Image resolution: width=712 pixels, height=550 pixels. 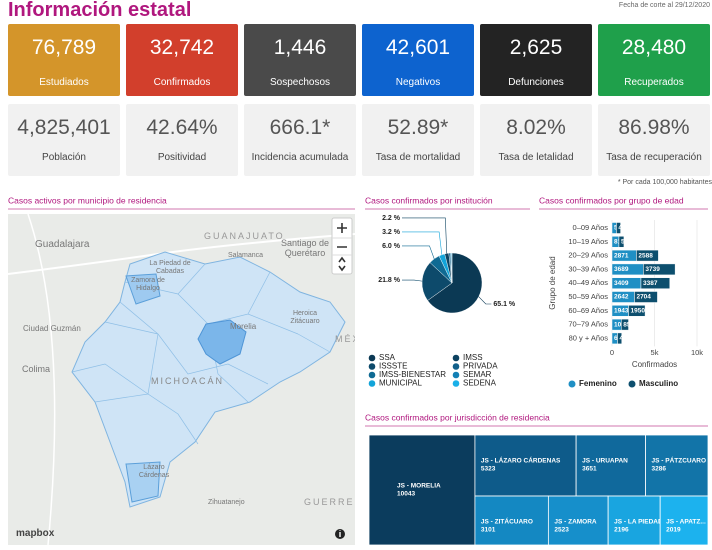 What do you see at coordinates (664, 182) in the screenshot?
I see `footnote: * Por cada 100,000 habitantes` at bounding box center [664, 182].